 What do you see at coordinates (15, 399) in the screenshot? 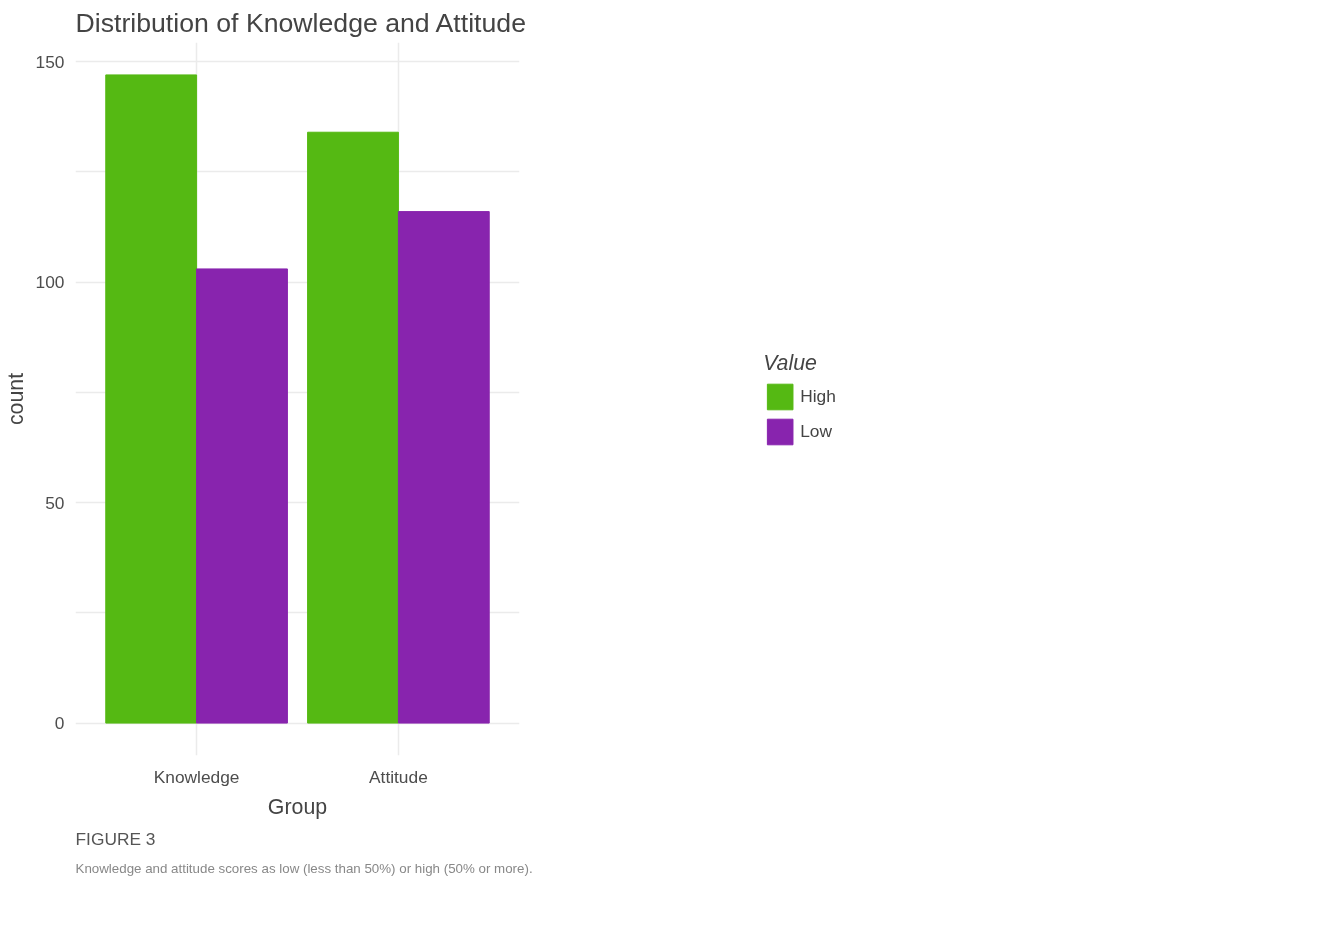
I see `y-axis-title: count` at bounding box center [15, 399].